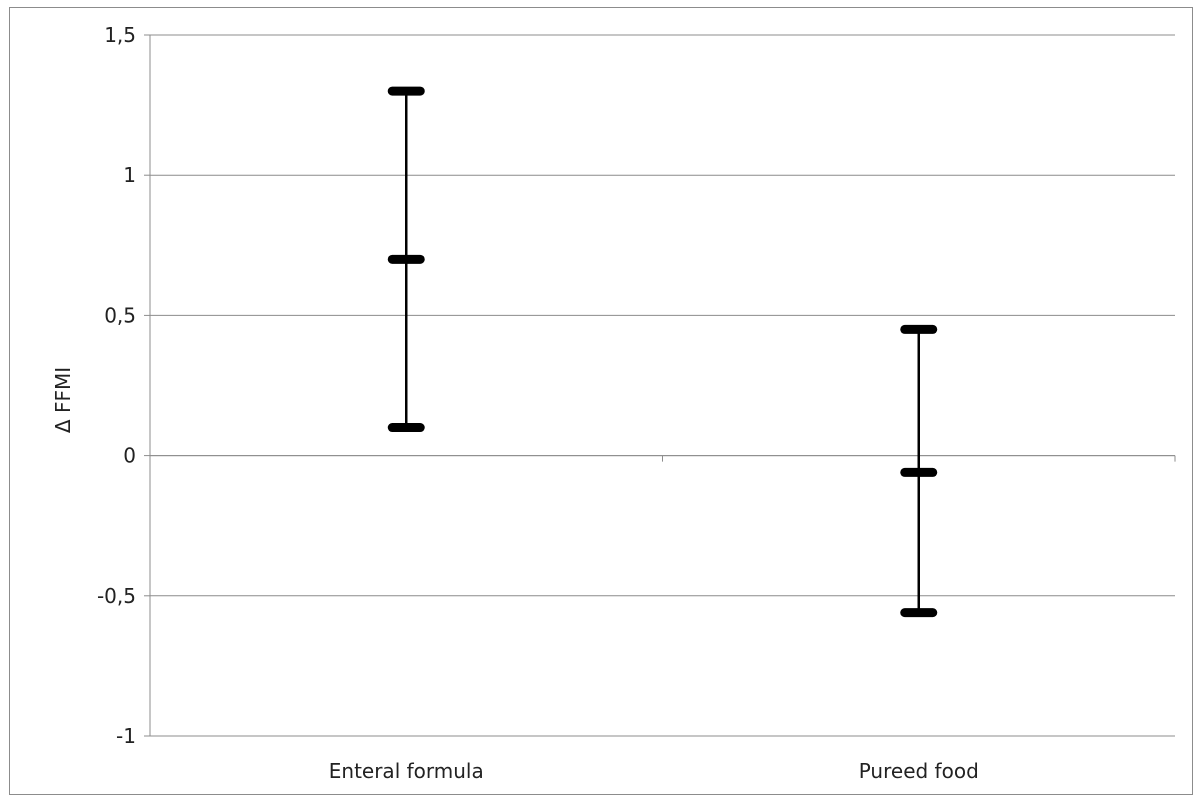 The height and width of the screenshot is (799, 1202). I want to click on y-tick-label: 1,5, so click(120, 35).